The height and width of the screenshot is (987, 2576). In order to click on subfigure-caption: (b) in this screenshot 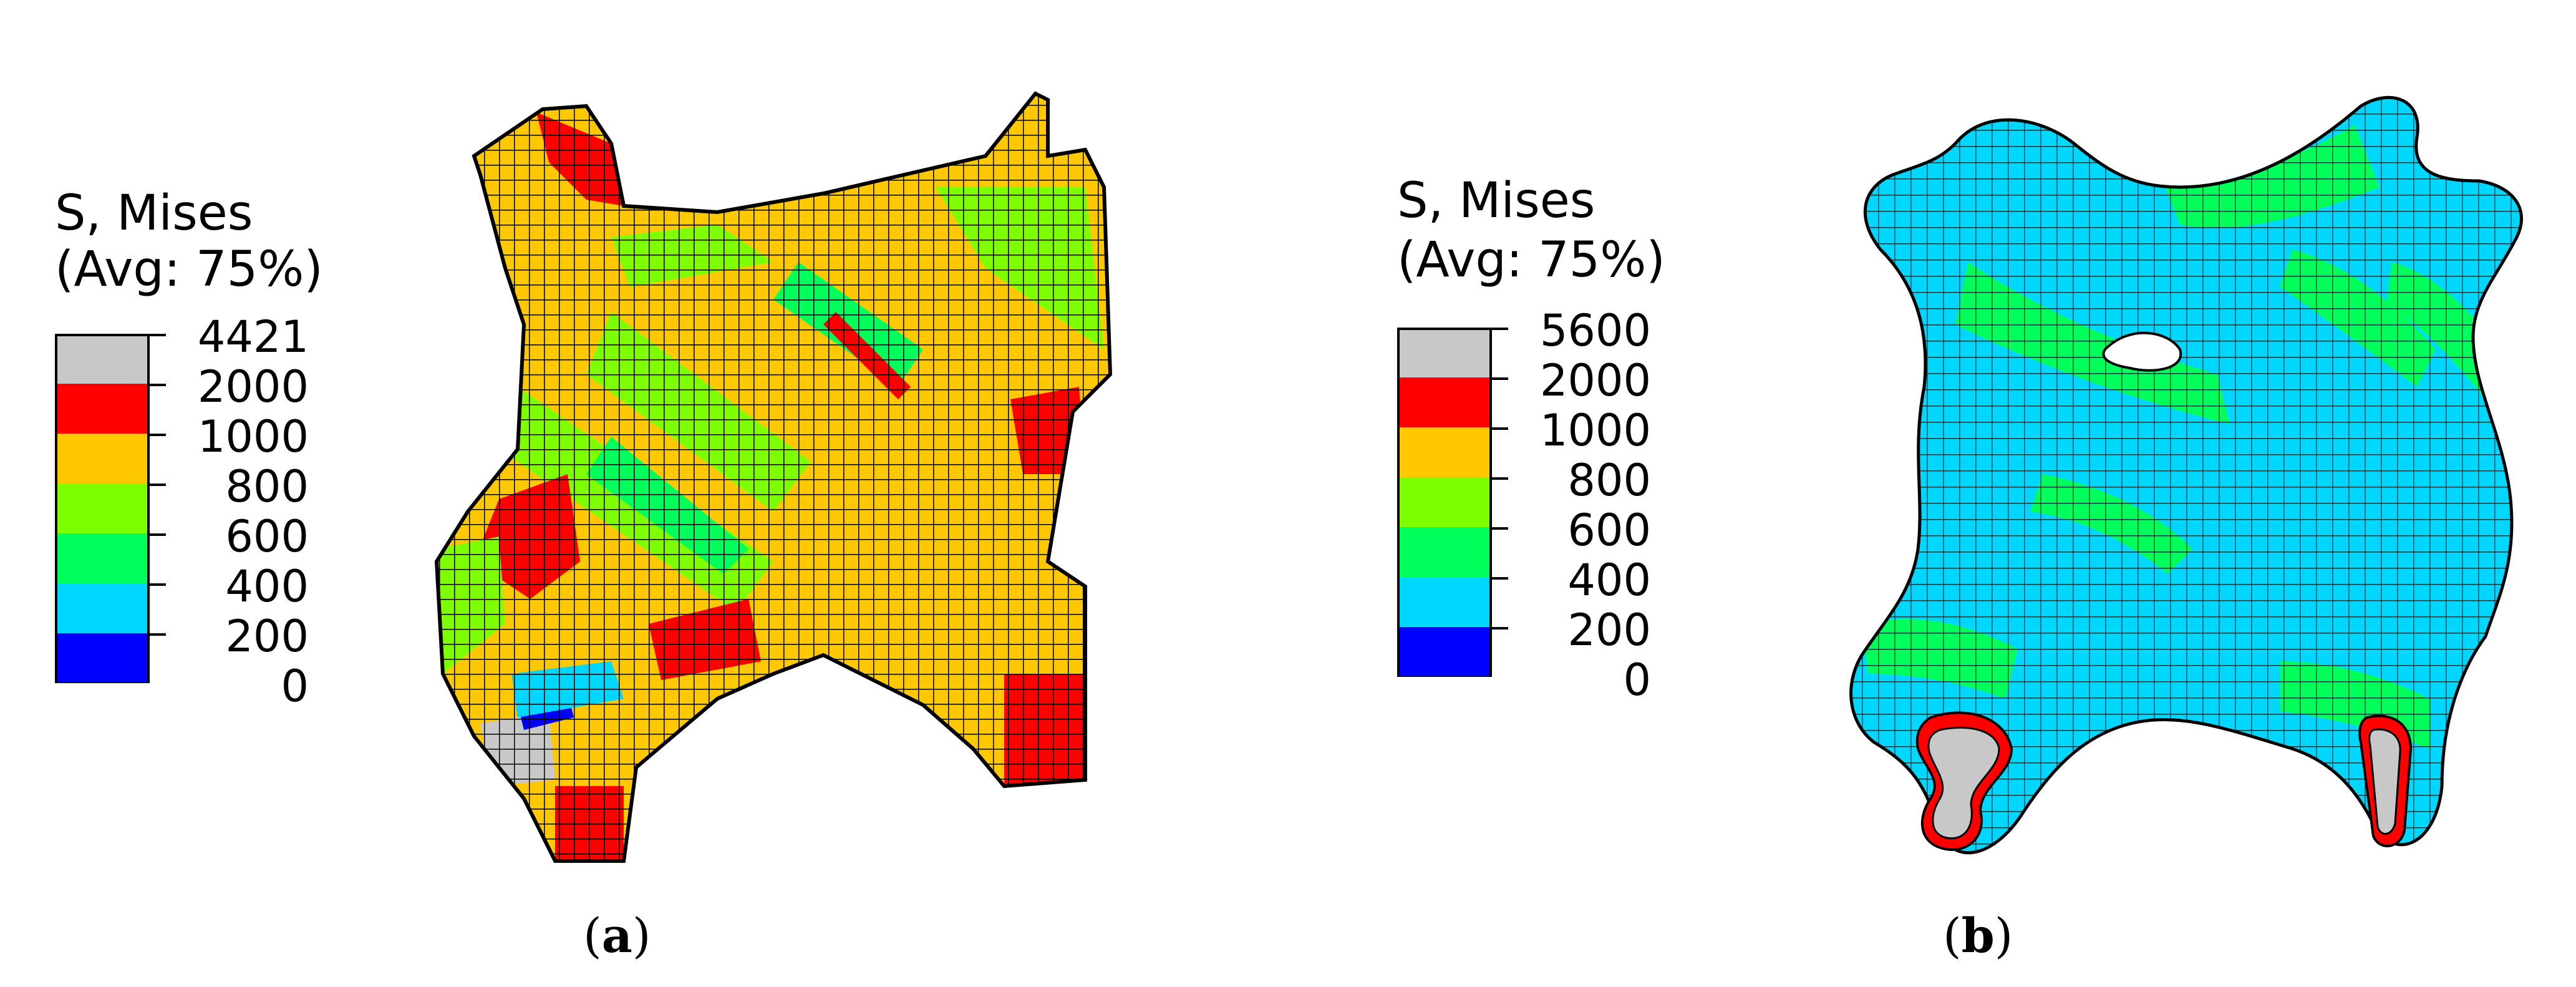, I will do `click(1978, 935)`.